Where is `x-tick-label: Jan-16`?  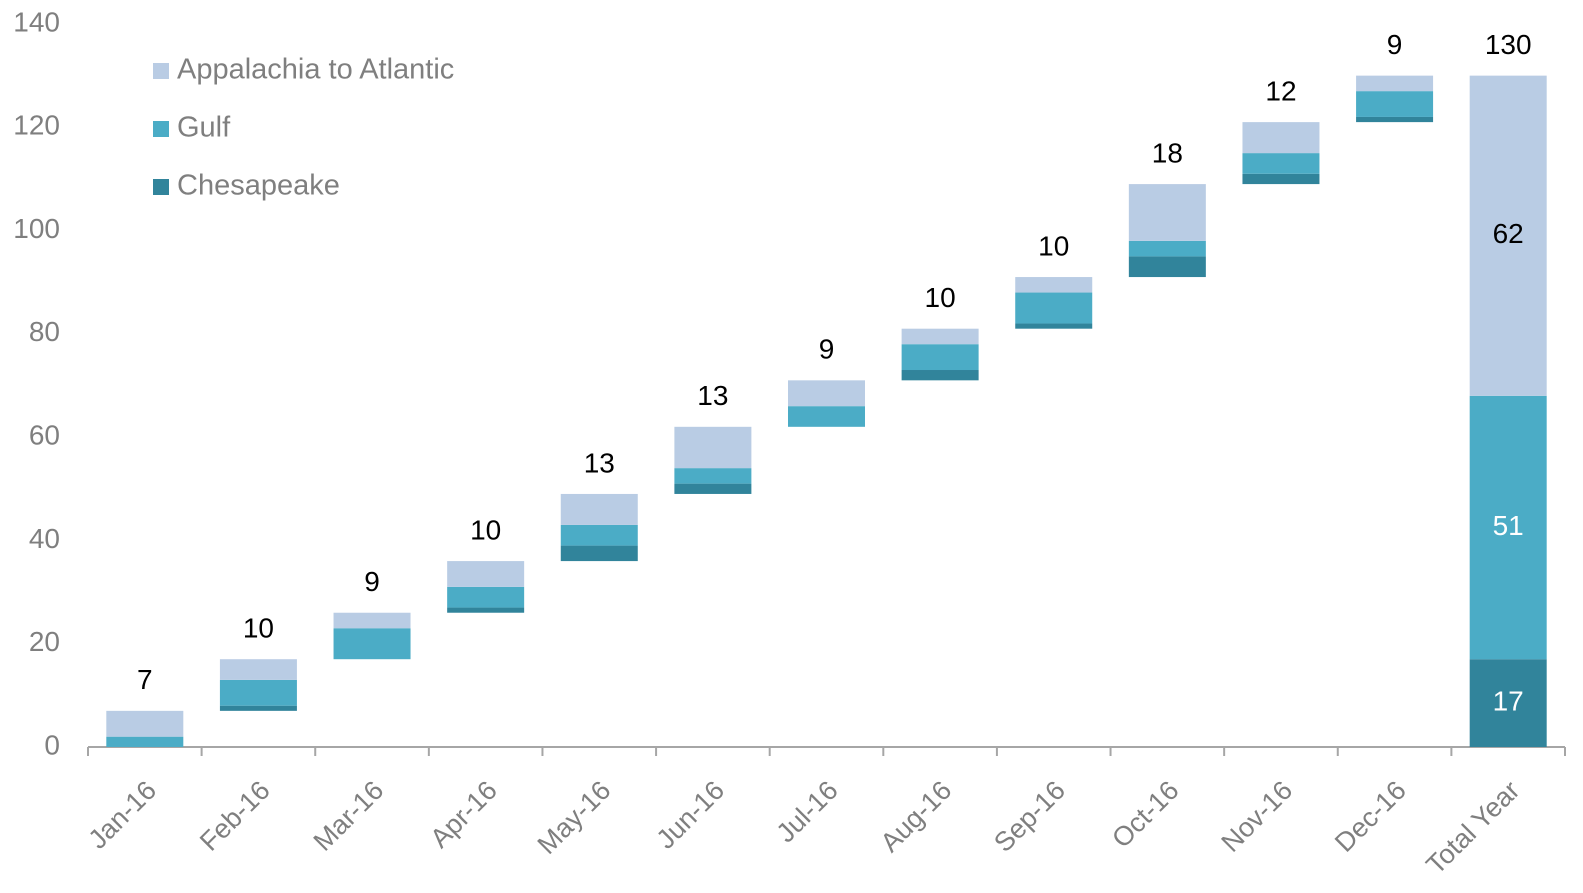
x-tick-label: Jan-16 is located at coordinates (122, 815).